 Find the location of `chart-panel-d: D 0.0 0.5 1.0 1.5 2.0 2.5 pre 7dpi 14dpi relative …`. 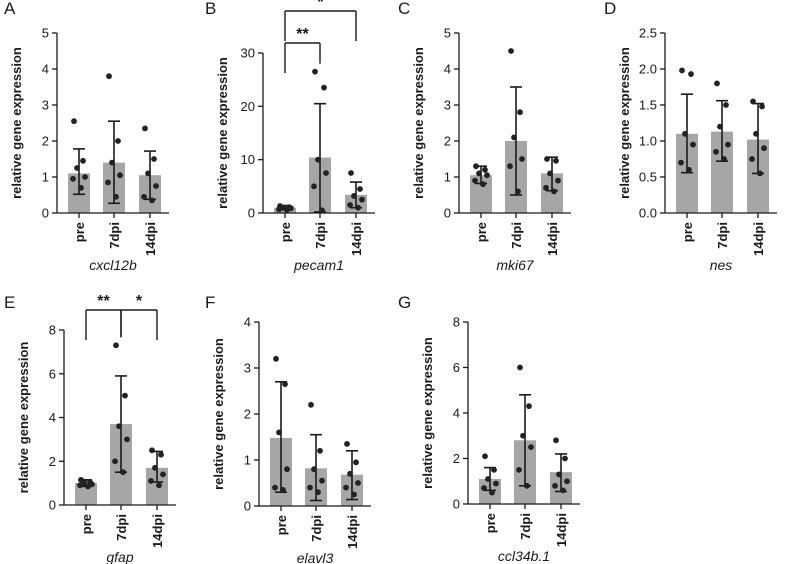

chart-panel-d: D 0.0 0.5 1.0 1.5 2.0 2.5 pre 7dpi 14dpi relative … is located at coordinates (690, 136).